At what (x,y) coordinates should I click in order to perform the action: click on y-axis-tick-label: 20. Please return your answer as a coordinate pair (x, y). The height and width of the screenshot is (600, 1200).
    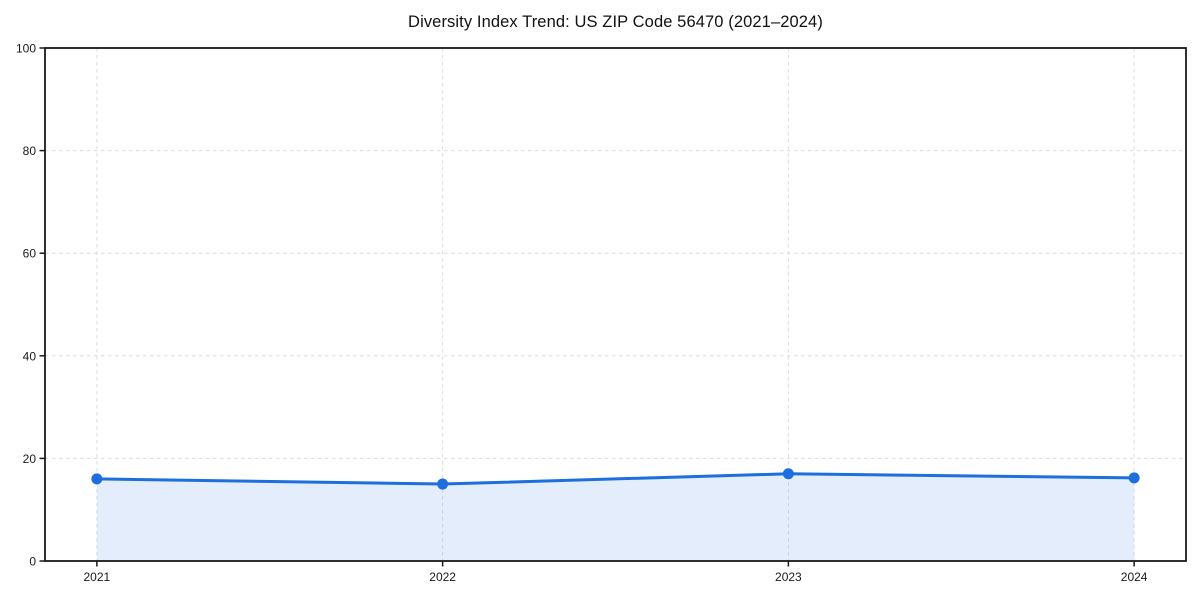
    Looking at the image, I should click on (30, 459).